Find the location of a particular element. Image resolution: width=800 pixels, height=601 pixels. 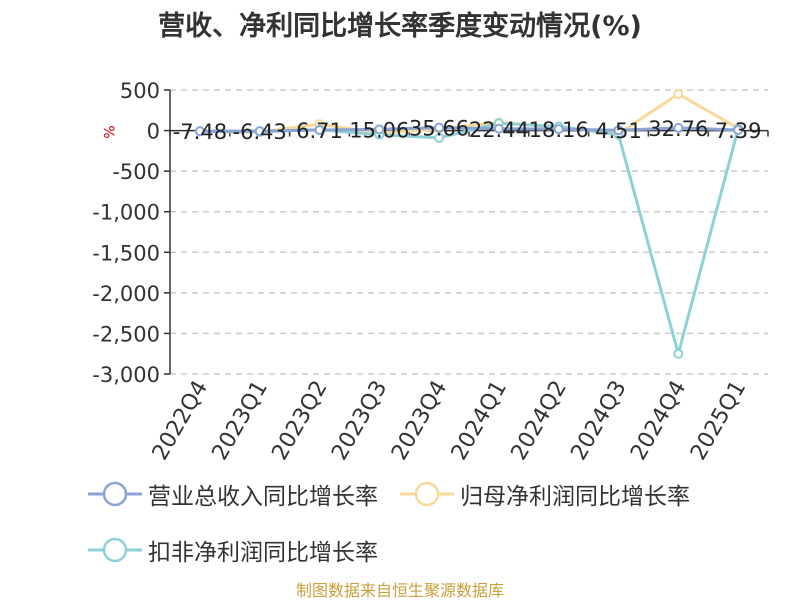

x-tick-label: 2024Q2 is located at coordinates (539, 421).